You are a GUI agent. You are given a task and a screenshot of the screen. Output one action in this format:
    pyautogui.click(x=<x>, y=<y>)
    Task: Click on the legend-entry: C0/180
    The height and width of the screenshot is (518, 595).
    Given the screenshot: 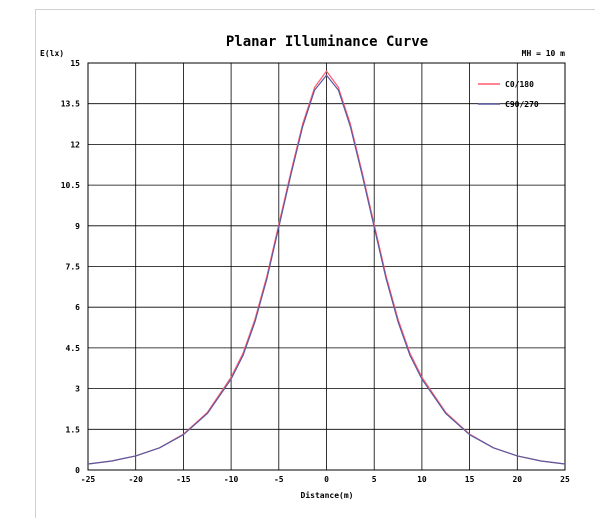 What is the action you would take?
    pyautogui.click(x=519, y=84)
    